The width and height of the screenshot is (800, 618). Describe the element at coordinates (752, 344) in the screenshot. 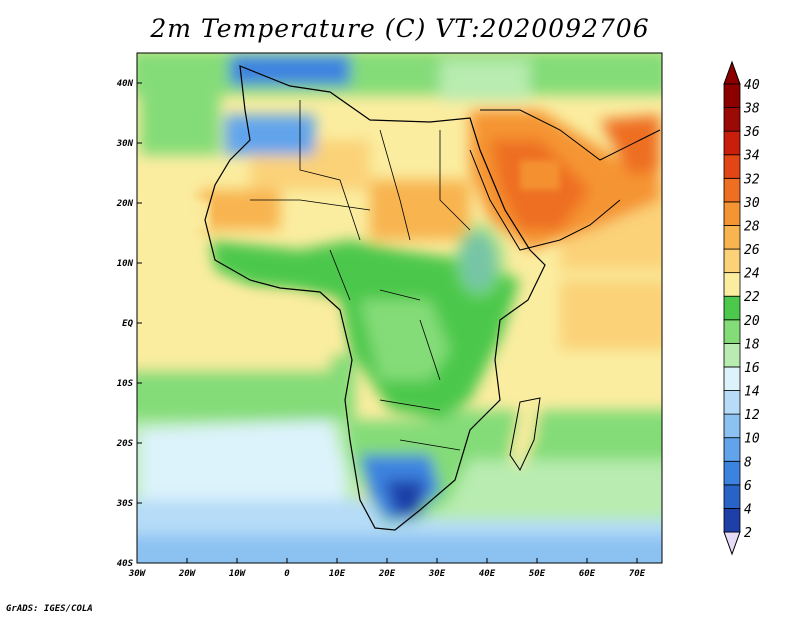

I see `colorbar-label: 18` at that location.